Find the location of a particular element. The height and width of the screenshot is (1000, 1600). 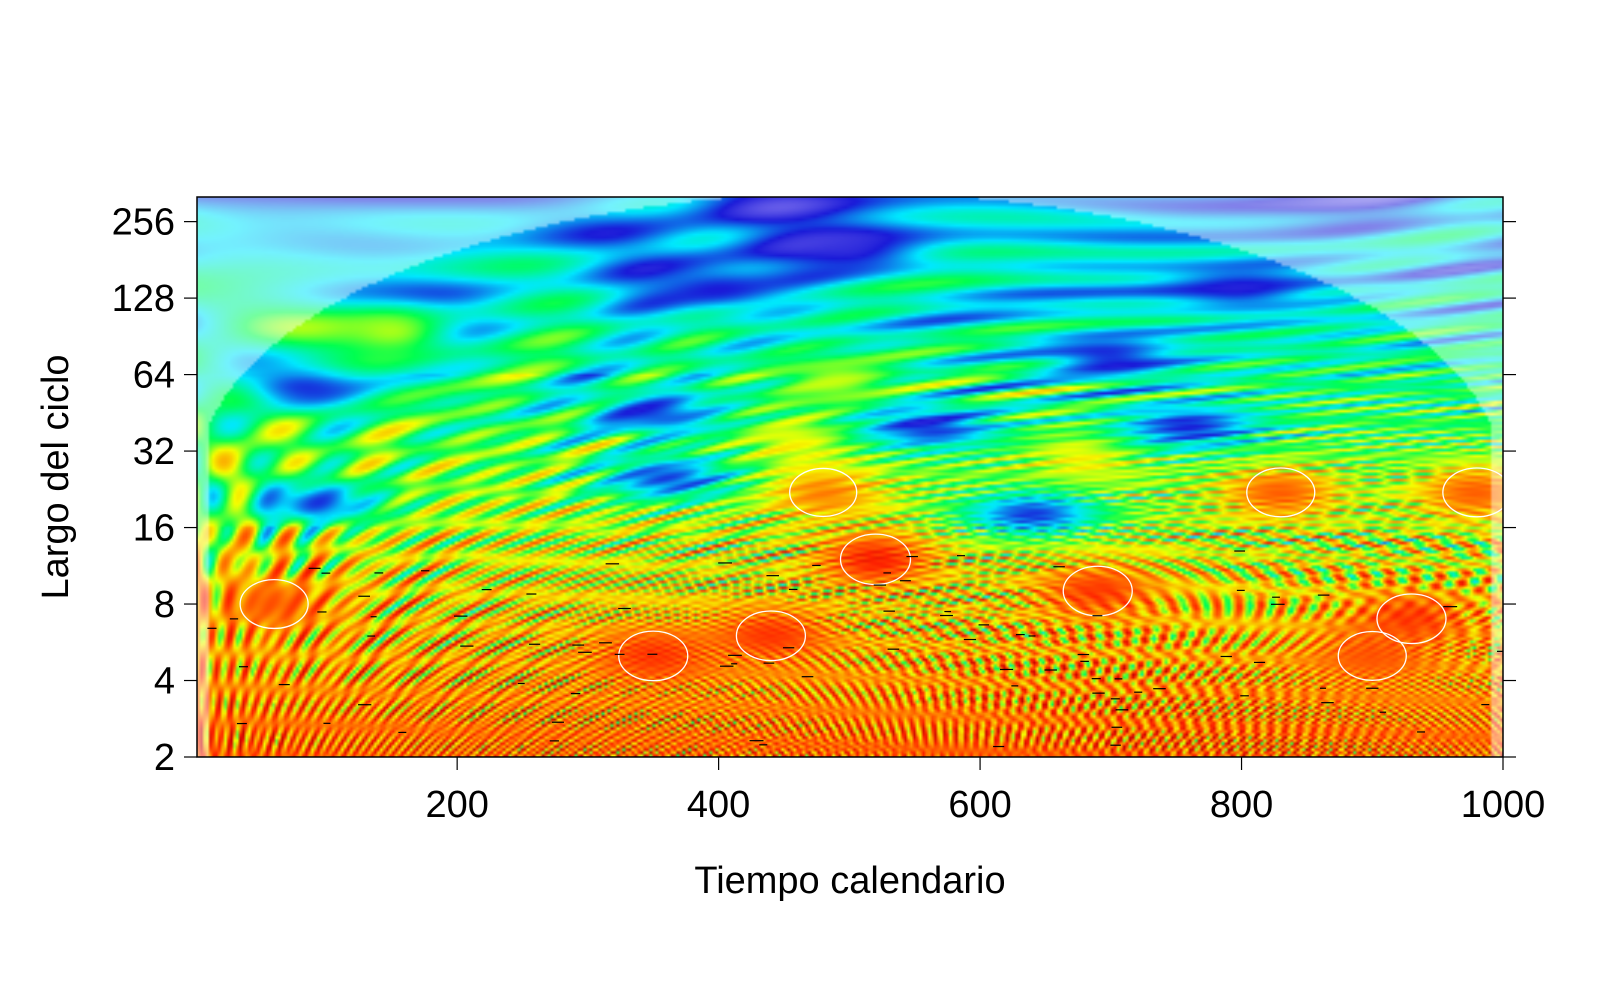

y-tick-label: 32 is located at coordinates (154, 452).